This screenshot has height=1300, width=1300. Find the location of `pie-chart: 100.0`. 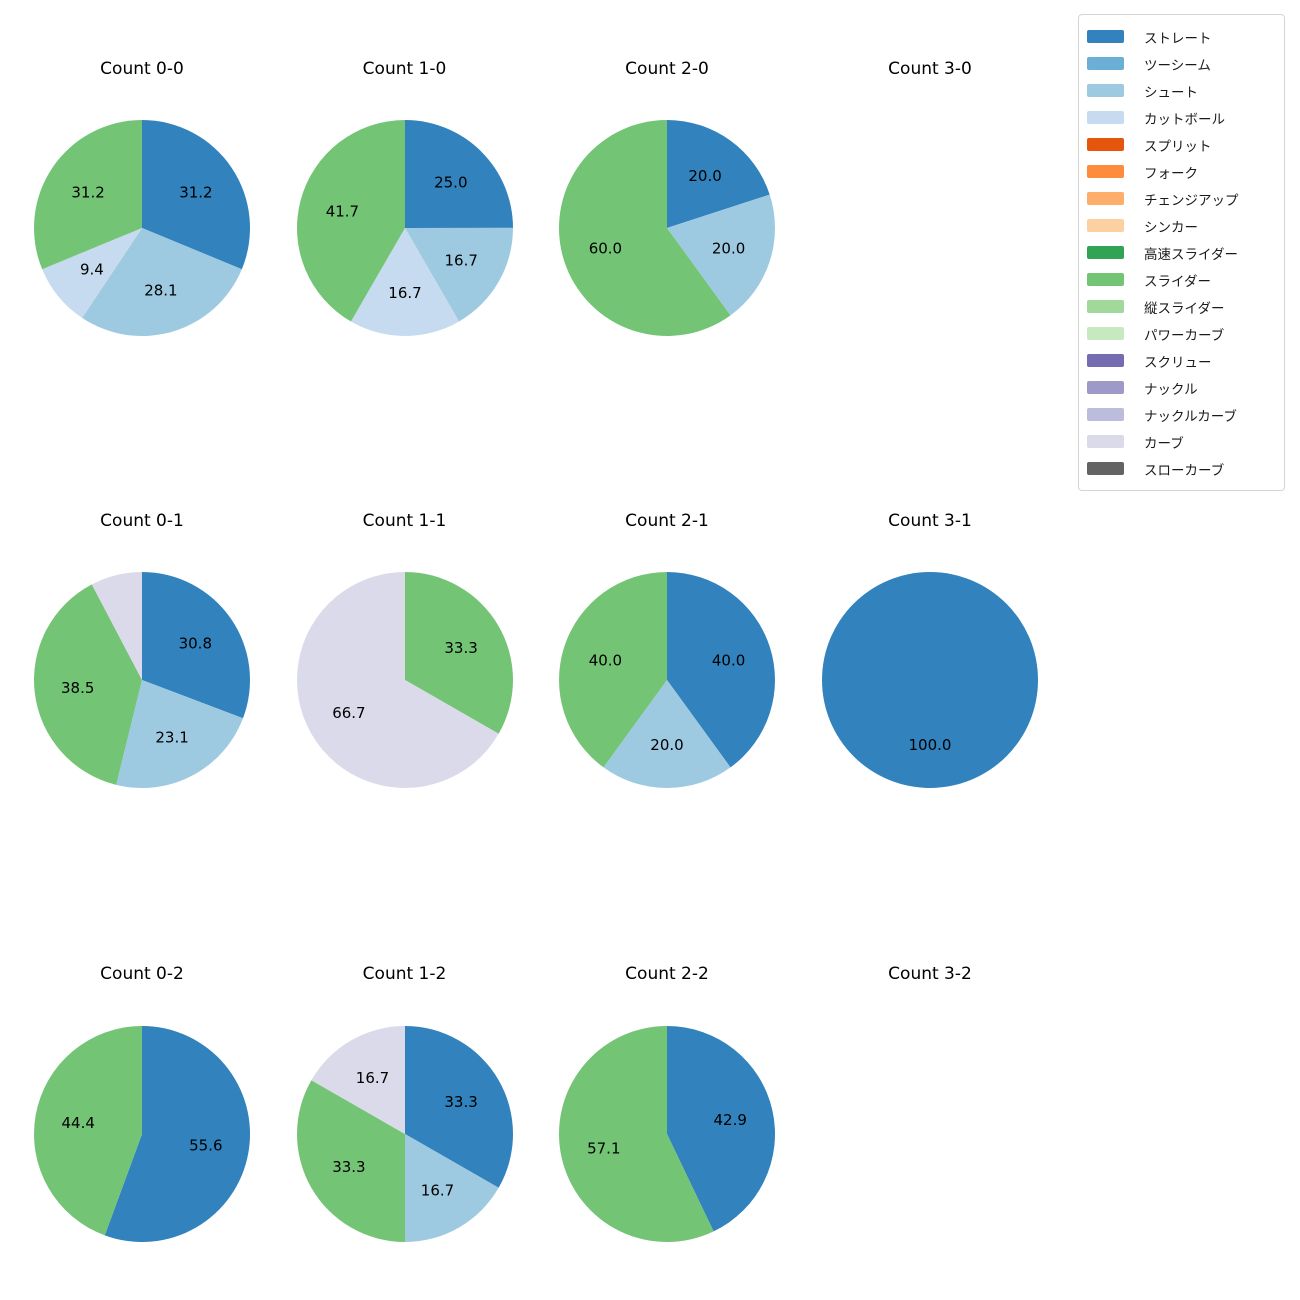

pie-chart: 100.0 is located at coordinates (930, 680).